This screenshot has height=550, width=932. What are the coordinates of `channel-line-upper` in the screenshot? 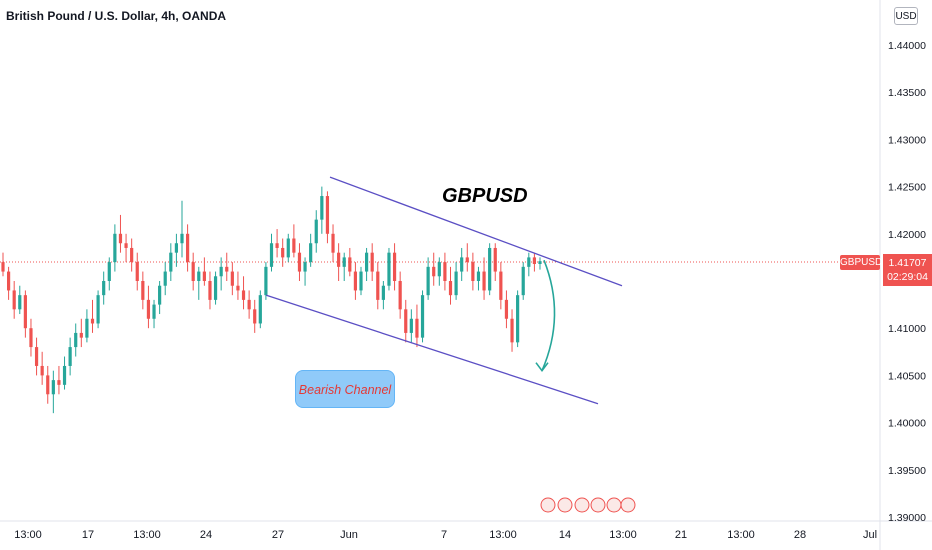 It's located at (476, 231).